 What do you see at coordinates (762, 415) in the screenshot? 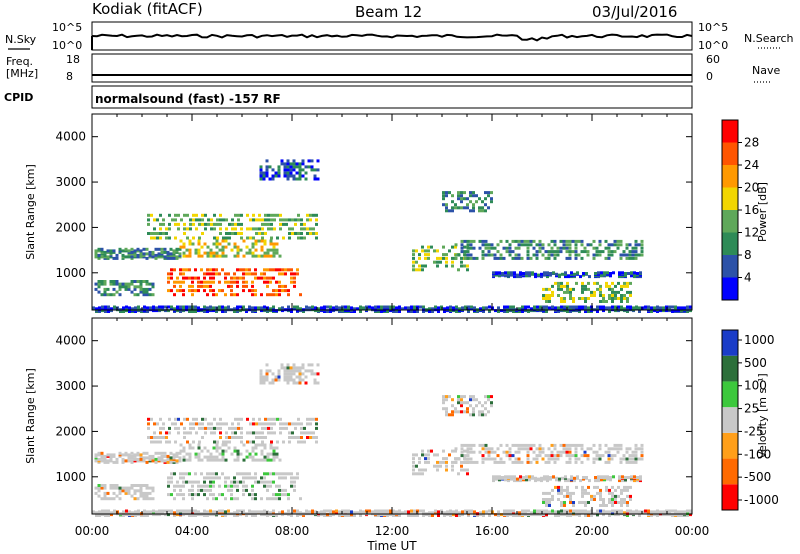
I see `velocity-colorbar-label: Velocity [m s⁻¹]` at bounding box center [762, 415].